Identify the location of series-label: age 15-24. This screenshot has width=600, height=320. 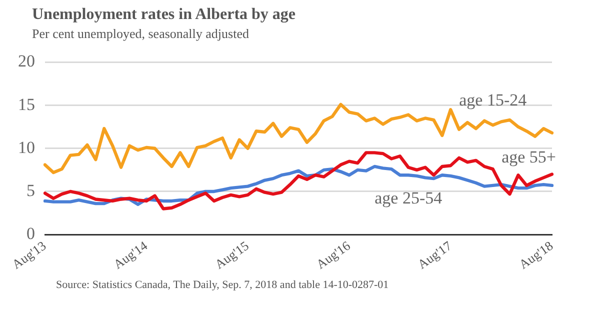
(493, 100).